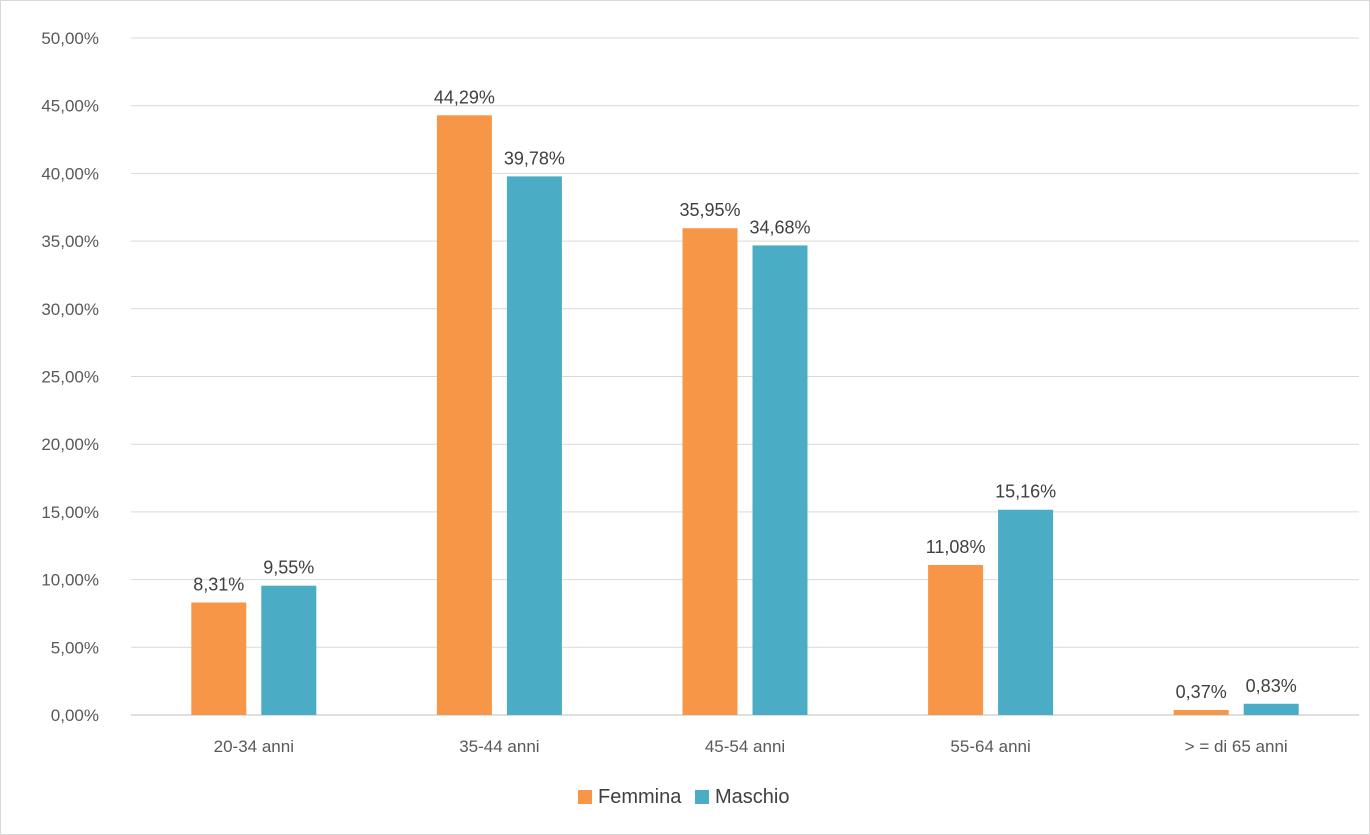 The image size is (1370, 835). Describe the element at coordinates (70, 512) in the screenshot. I see `y-tick-label: 15,00%` at that location.